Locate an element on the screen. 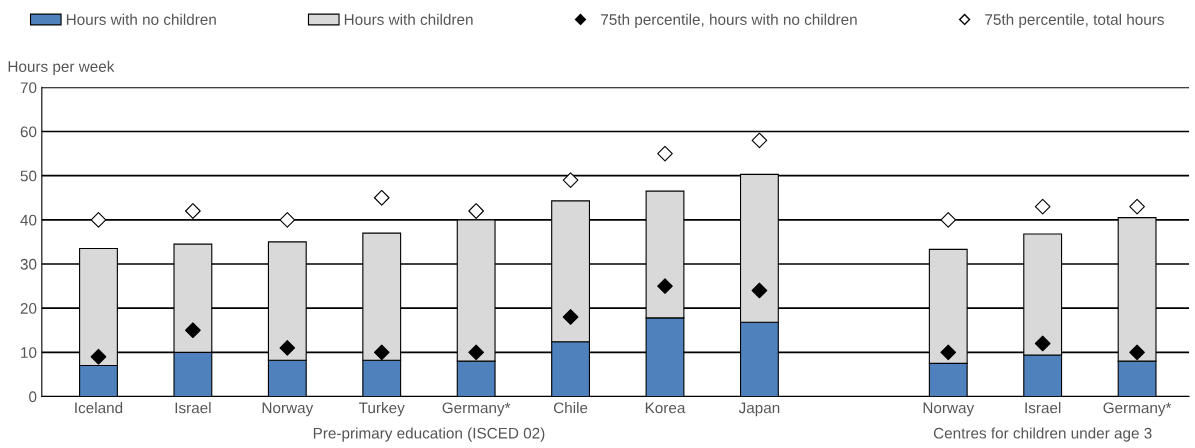 The image size is (1195, 448). legend-label: 75th percentile, total hours is located at coordinates (1074, 20).